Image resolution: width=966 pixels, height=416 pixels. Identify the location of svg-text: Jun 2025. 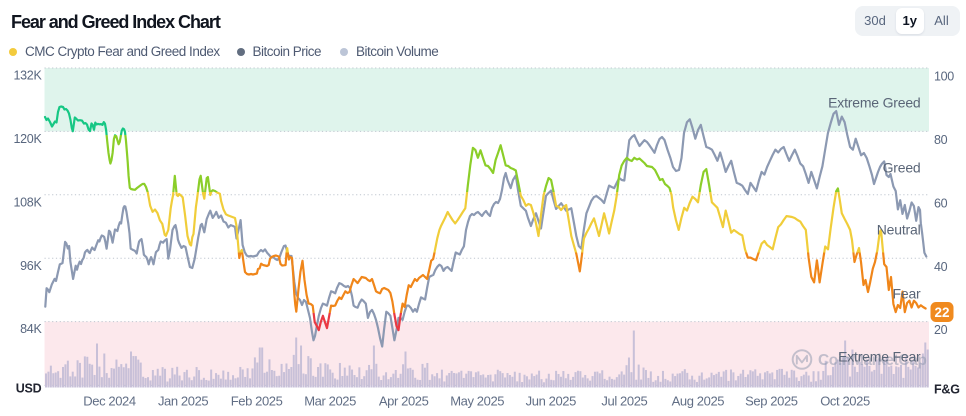
(551, 401).